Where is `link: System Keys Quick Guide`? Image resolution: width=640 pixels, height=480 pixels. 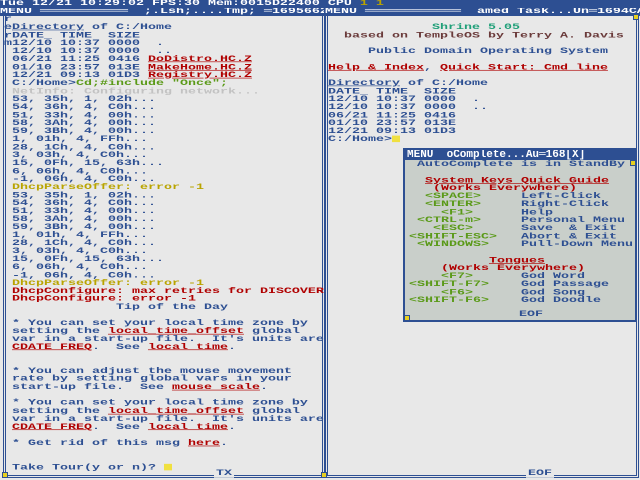 link: System Keys Quick Guide is located at coordinates (517, 180).